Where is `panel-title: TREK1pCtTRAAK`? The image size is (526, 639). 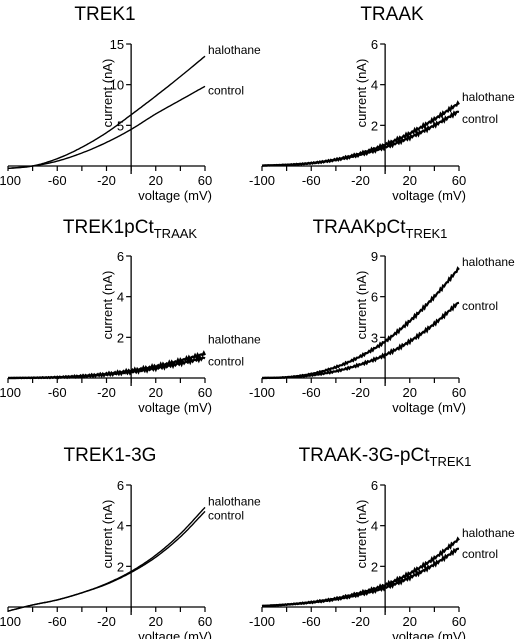 panel-title: TREK1pCtTRAAK is located at coordinates (130, 229).